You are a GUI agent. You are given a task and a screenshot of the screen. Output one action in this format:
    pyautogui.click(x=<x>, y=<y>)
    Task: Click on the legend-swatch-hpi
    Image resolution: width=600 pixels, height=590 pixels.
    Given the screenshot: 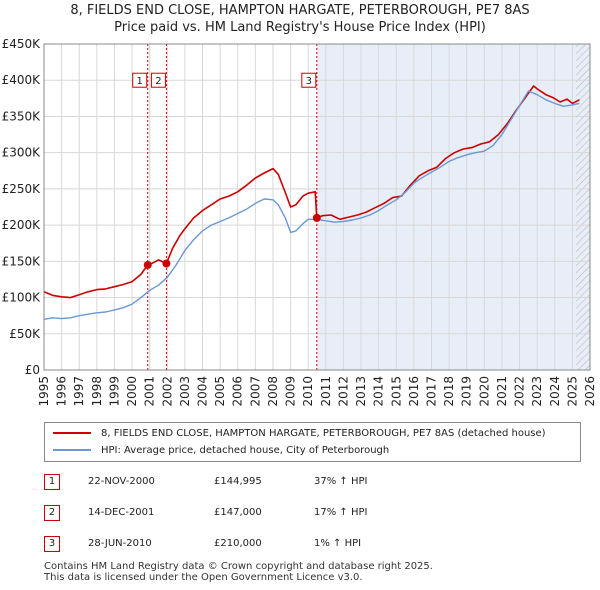 What is the action you would take?
    pyautogui.click(x=72, y=450)
    